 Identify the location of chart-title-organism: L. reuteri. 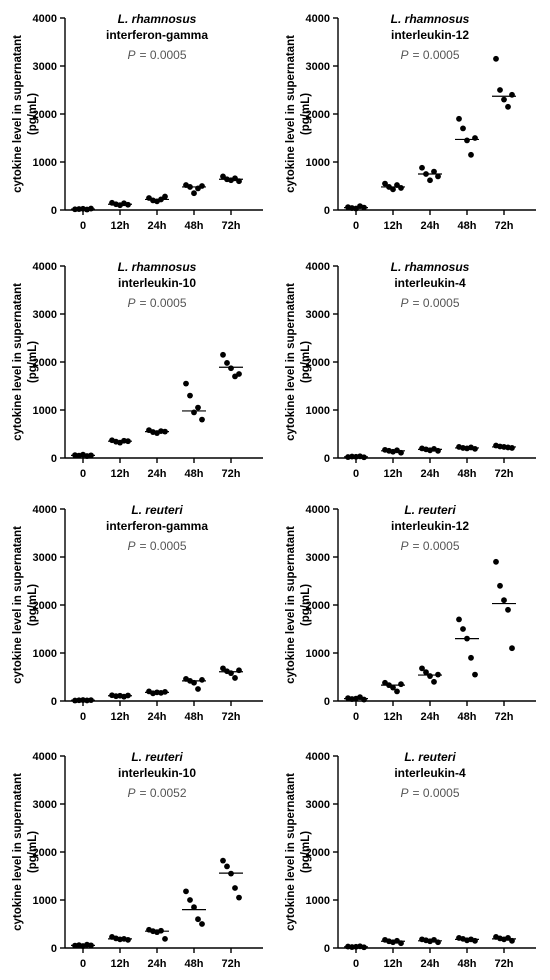
(430, 510).